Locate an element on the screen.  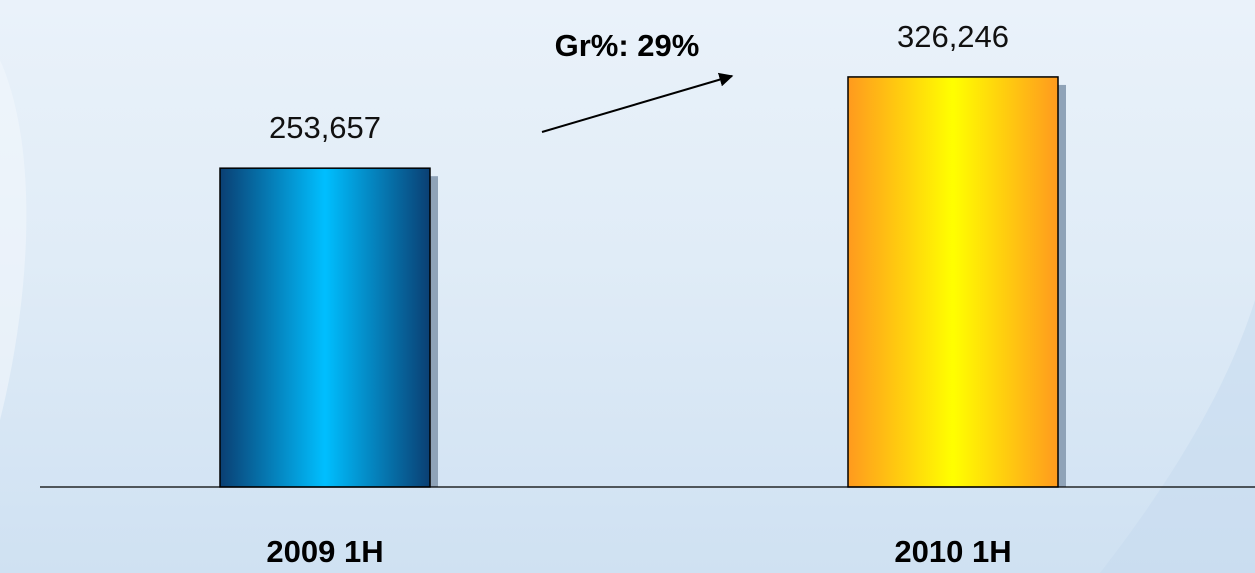
data-label-2009-1h: 253,657 is located at coordinates (325, 127).